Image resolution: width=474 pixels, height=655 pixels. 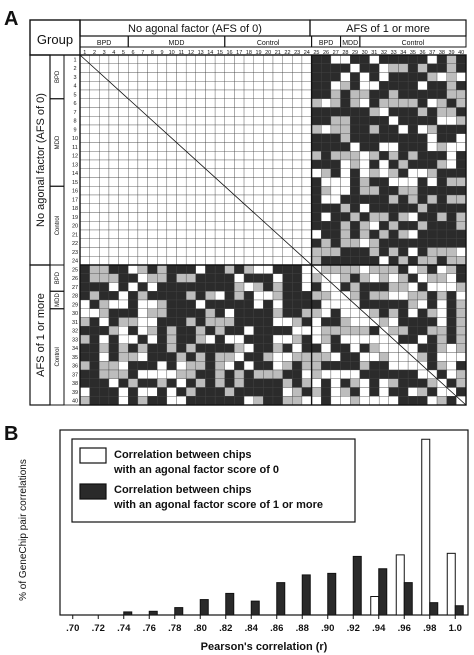 What do you see at coordinates (104, 53) in the screenshot?
I see `column-number: 3` at bounding box center [104, 53].